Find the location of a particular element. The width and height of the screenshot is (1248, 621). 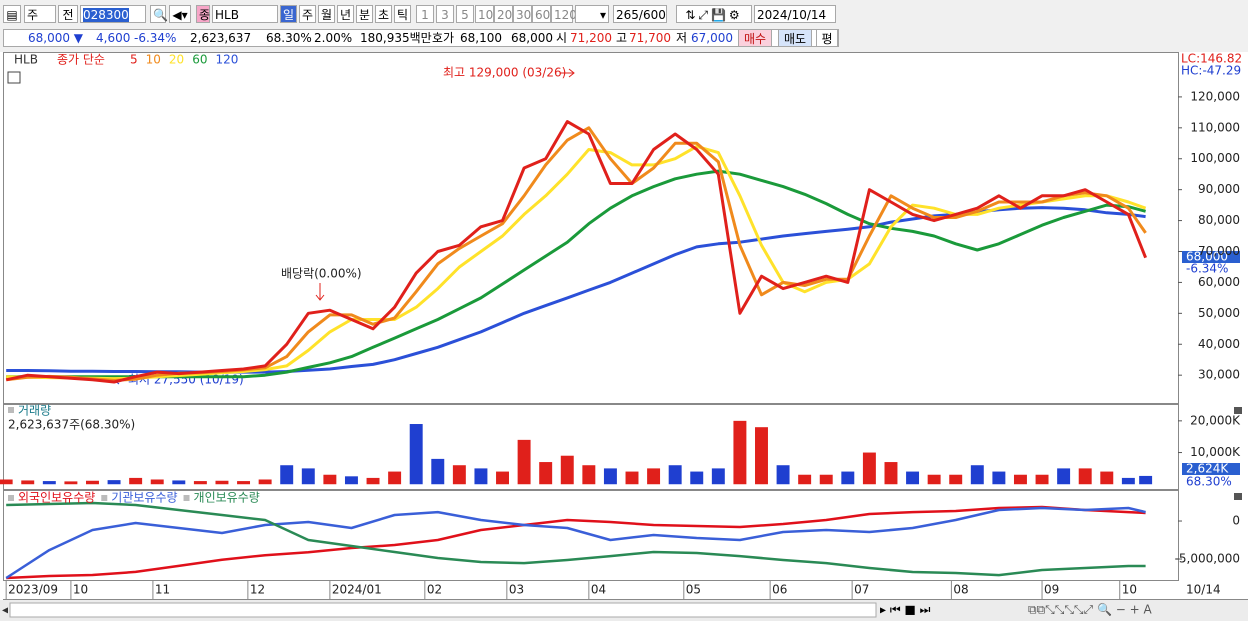

search-button: 🔍 is located at coordinates (159, 14).